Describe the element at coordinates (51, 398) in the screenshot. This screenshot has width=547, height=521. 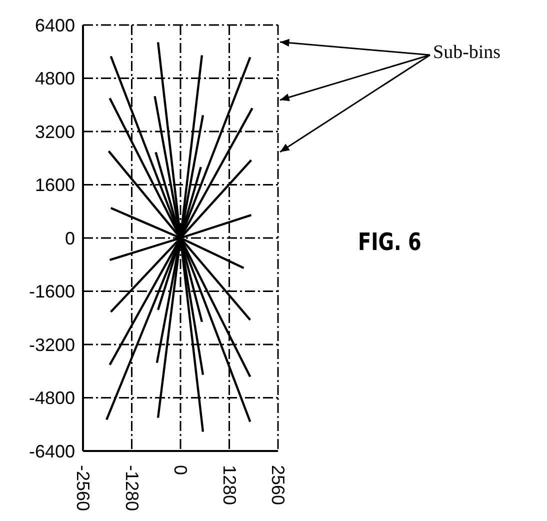
I see `y-tick-label: -4800` at that location.